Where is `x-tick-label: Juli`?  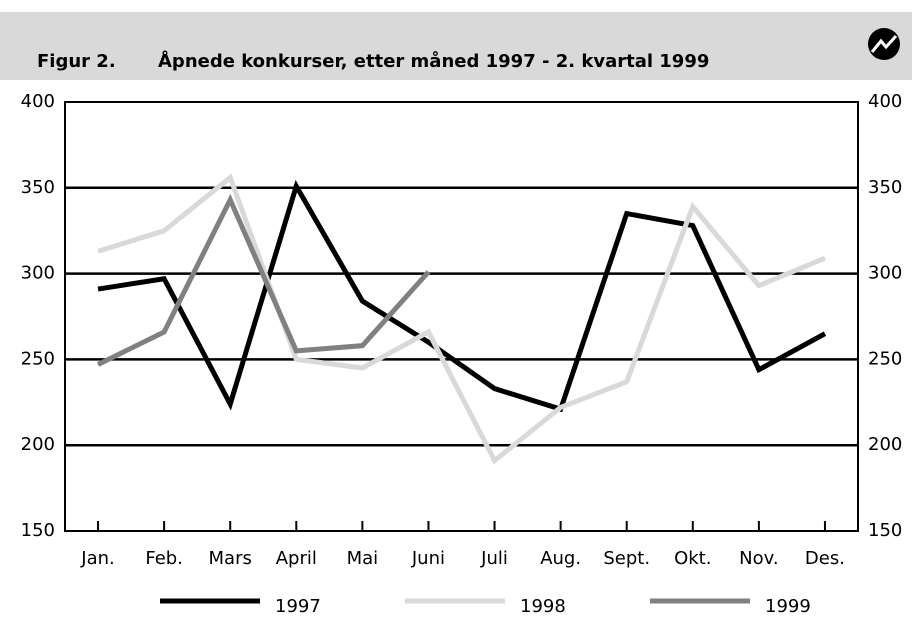 x-tick-label: Juli is located at coordinates (494, 558).